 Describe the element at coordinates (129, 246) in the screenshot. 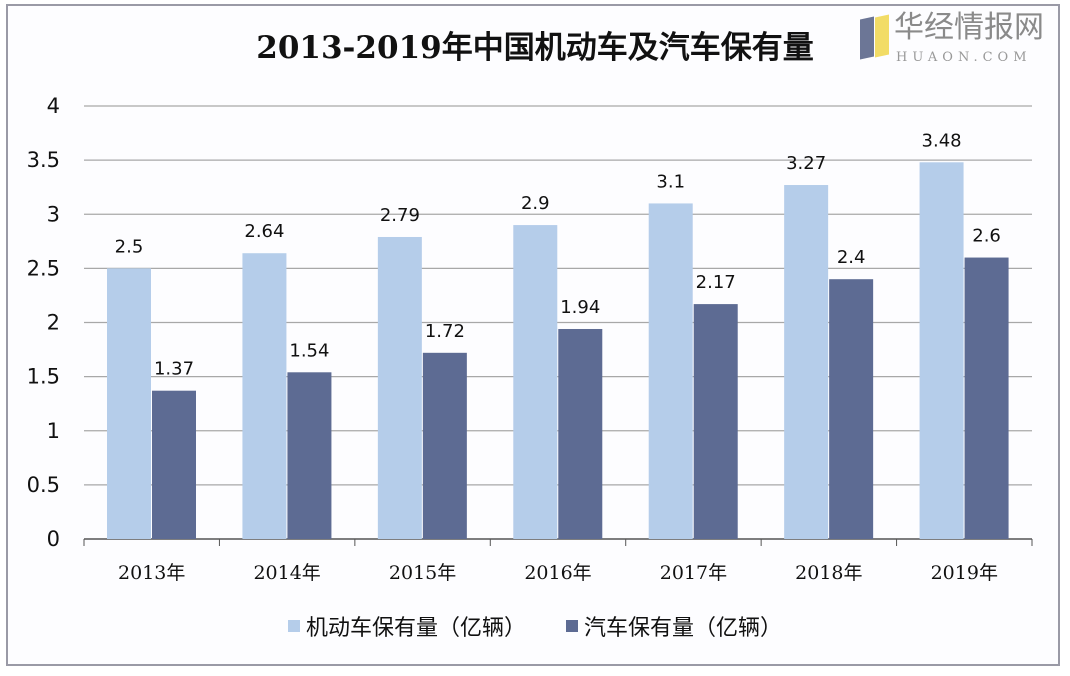

I see `data-label: 2.5` at that location.